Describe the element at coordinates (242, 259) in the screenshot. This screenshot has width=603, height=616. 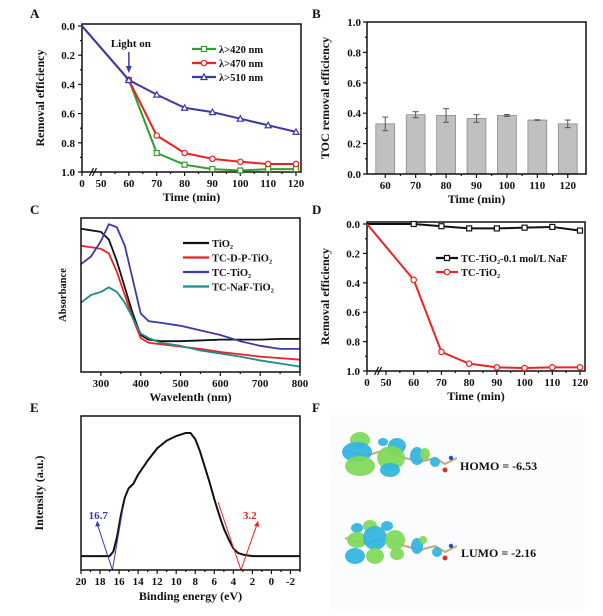
I see `legend-label: TC-D-P-TiO₂` at that location.